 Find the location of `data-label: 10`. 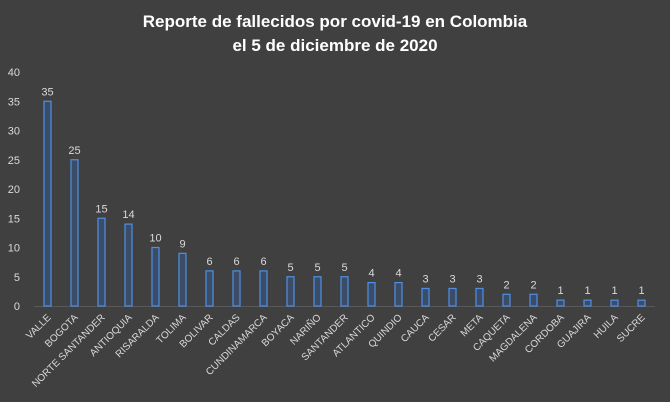

data-label: 10 is located at coordinates (155, 239).